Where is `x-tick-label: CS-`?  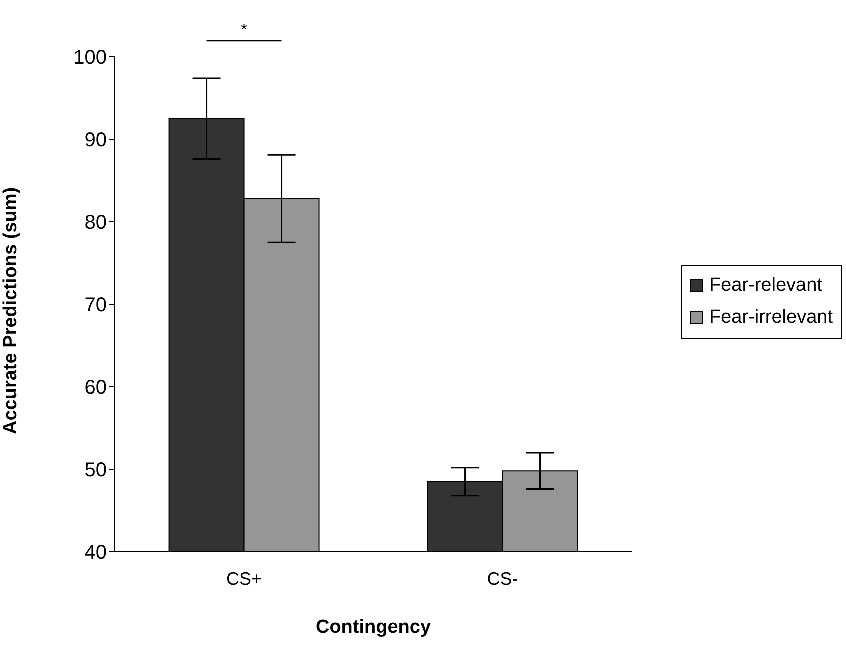
x-tick-label: CS- is located at coordinates (502, 578).